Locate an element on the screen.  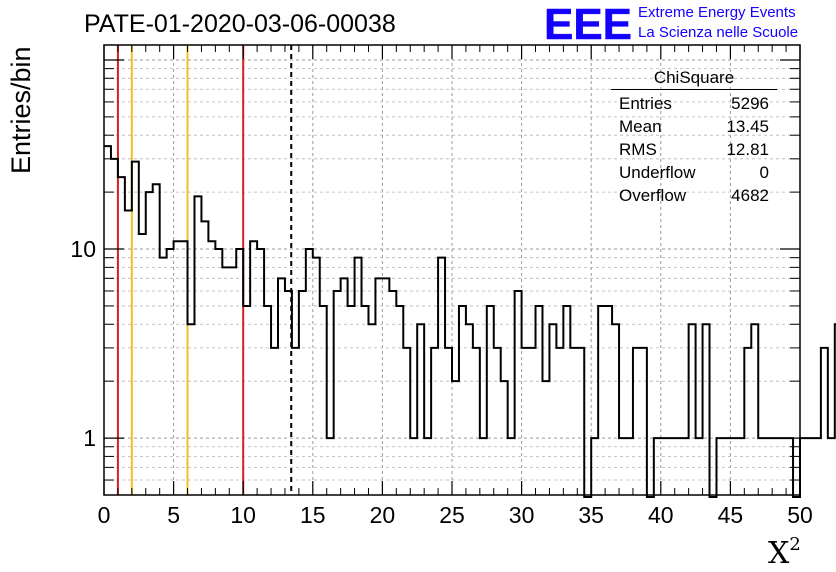
eee-logo-icon: EEE is located at coordinates (588, 22).